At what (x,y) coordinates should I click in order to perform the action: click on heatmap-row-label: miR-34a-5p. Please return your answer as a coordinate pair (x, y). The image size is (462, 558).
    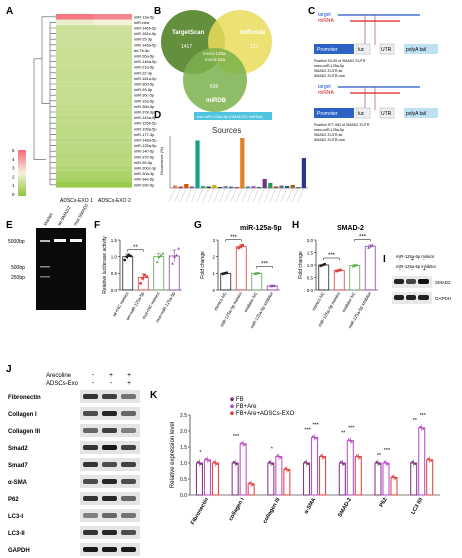
    Looking at the image, I should click on (144, 179).